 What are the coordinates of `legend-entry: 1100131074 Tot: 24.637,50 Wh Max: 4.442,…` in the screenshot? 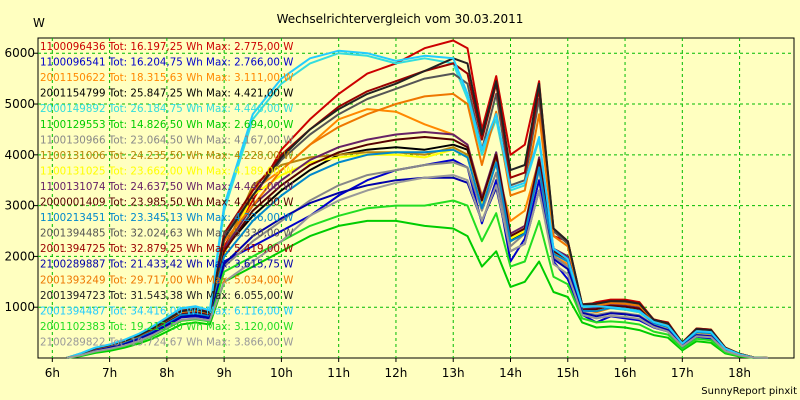 It's located at (166, 187).